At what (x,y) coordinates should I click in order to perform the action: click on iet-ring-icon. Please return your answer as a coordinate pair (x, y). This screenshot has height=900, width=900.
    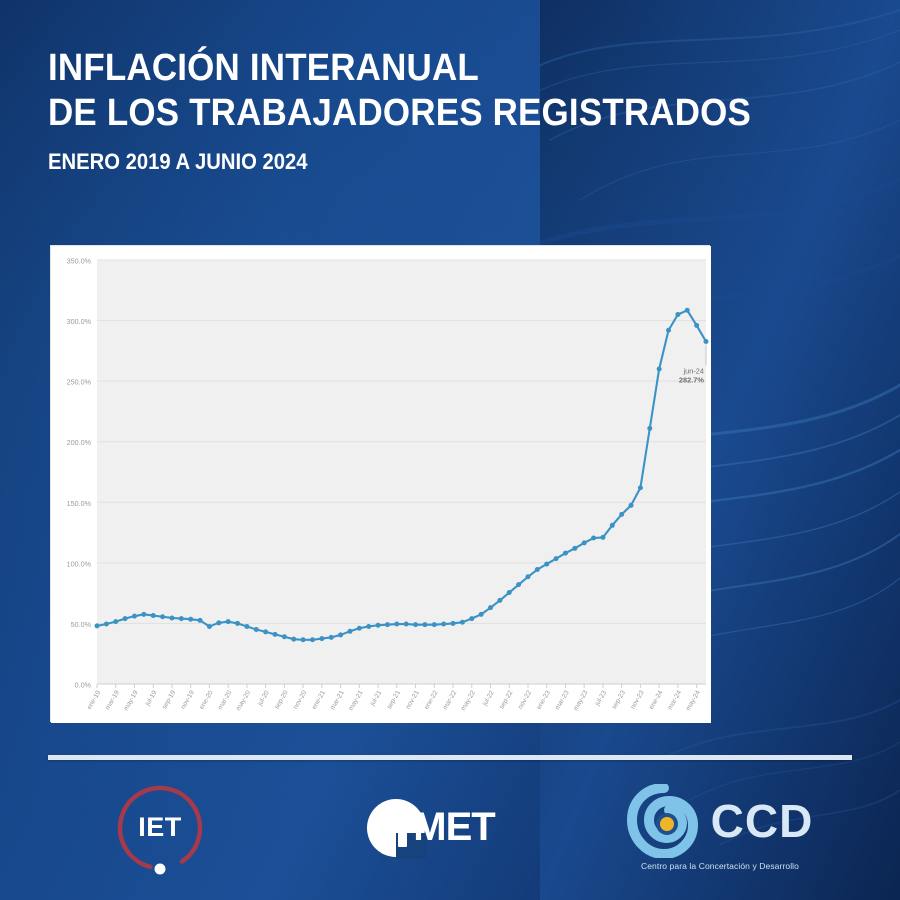
    Looking at the image, I should click on (160, 829).